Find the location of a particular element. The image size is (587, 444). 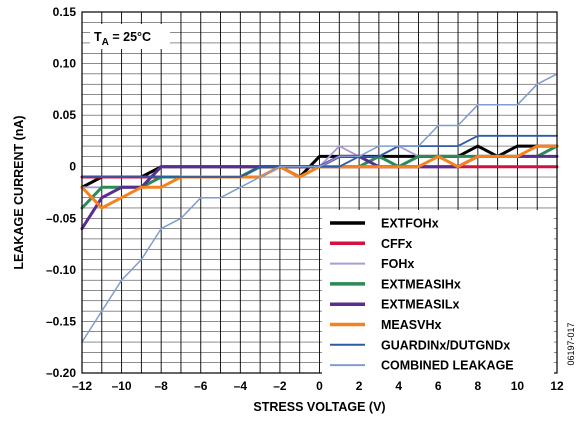

x-tick-label: –8 is located at coordinates (161, 386).